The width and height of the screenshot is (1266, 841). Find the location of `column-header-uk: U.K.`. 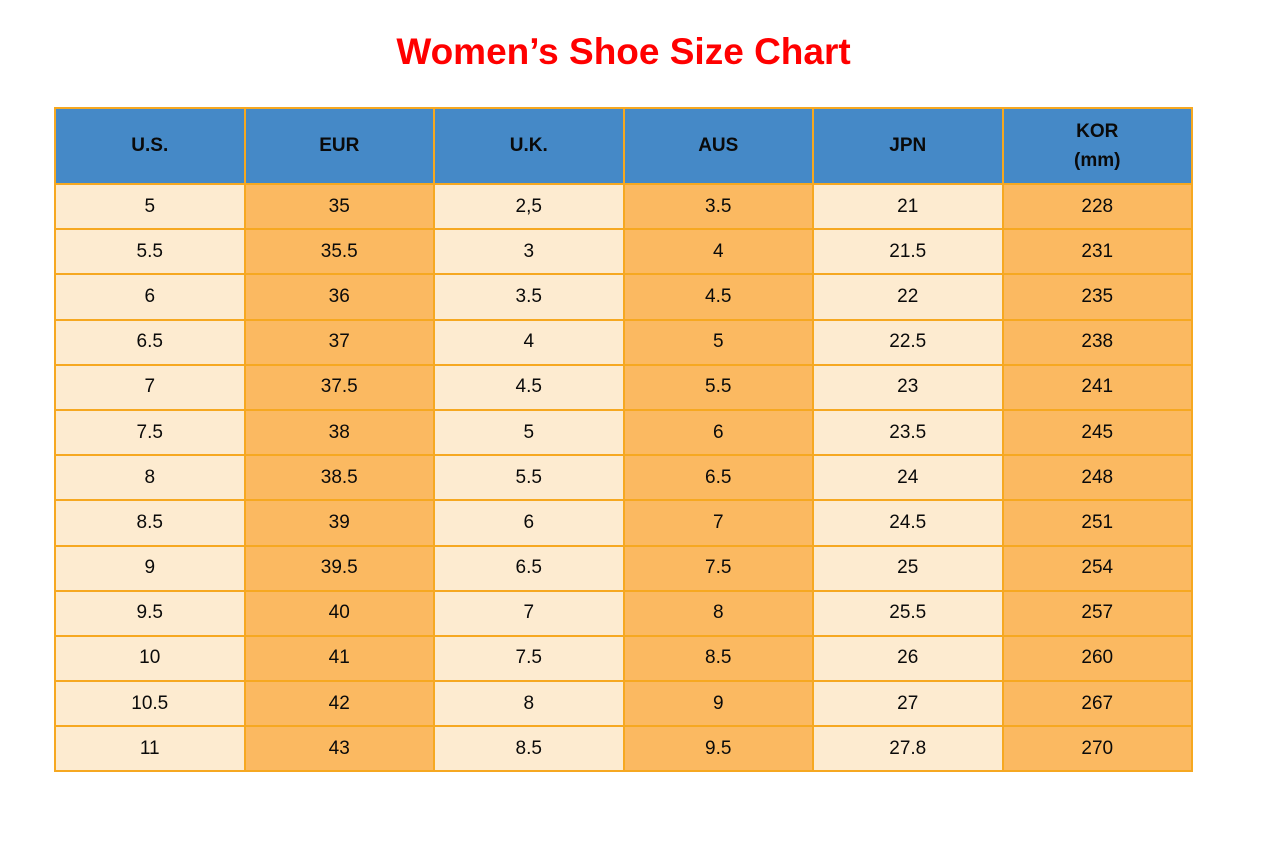

column-header-uk: U.K. is located at coordinates (529, 146).